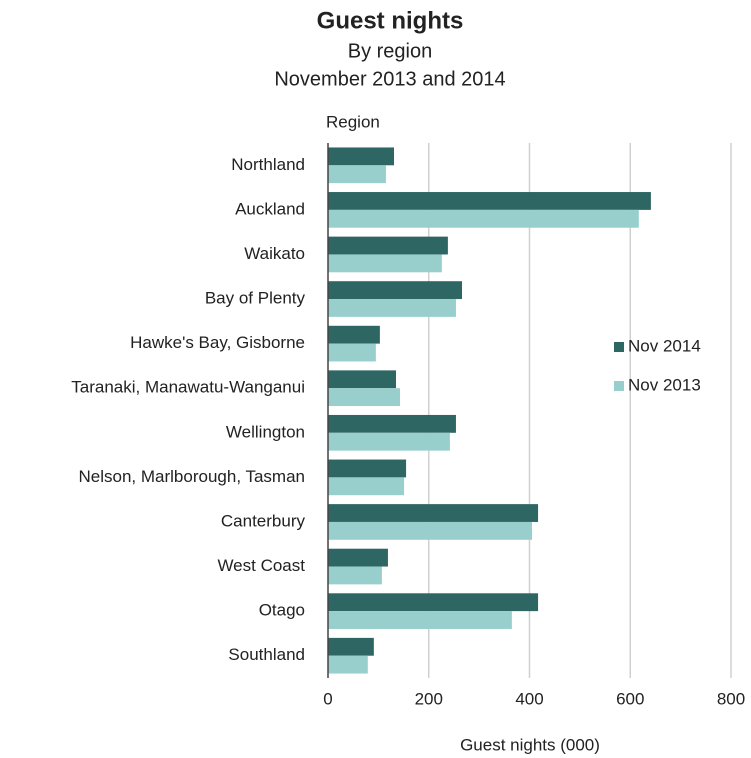  I want to click on y-tick-label: West Coast, so click(261, 565).